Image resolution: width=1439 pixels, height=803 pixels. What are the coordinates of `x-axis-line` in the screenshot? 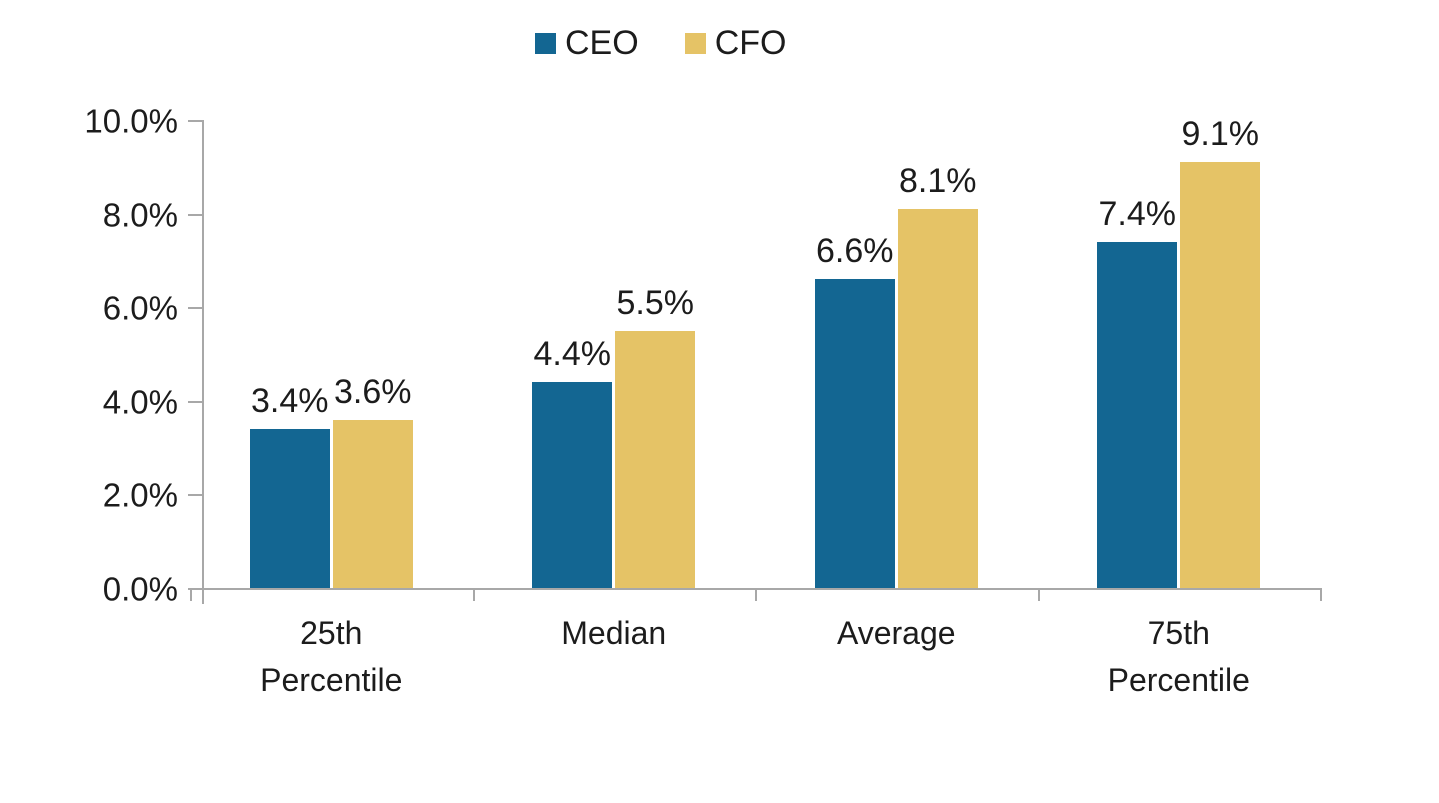 It's located at (754, 589).